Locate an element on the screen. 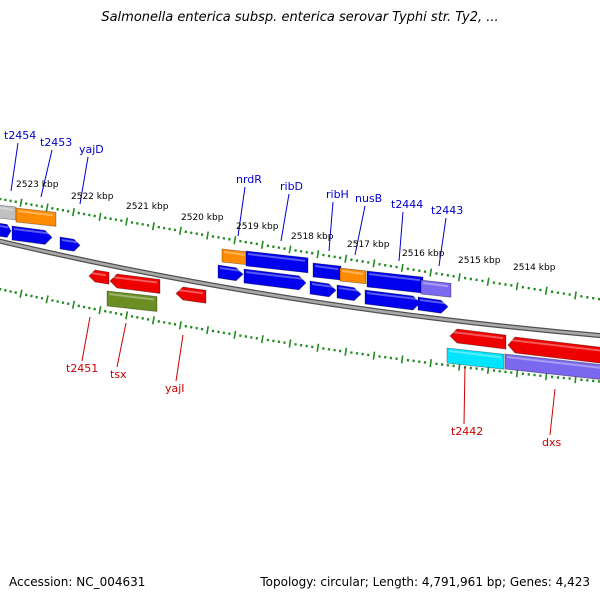 This screenshot has width=600, height=600. gene-label-t2451: t2451 is located at coordinates (82, 368).